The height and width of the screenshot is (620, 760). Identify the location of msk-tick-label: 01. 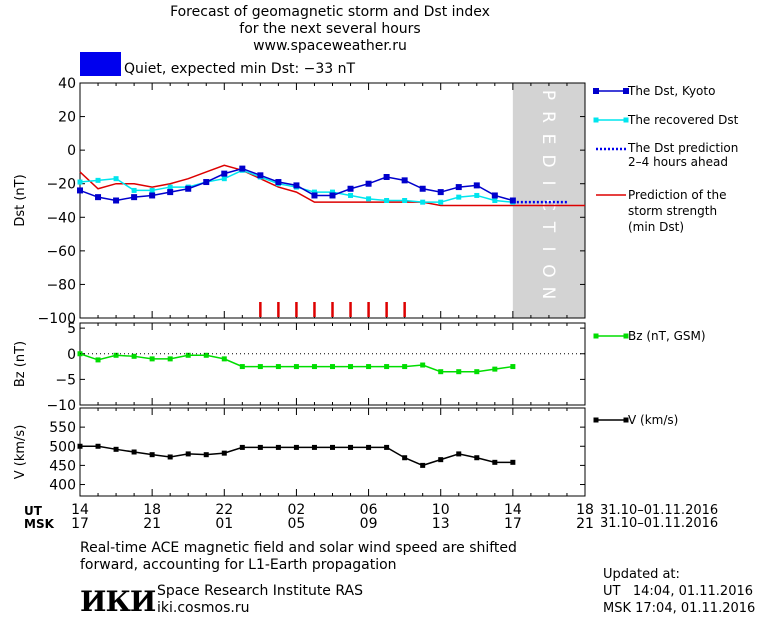
(224, 524).